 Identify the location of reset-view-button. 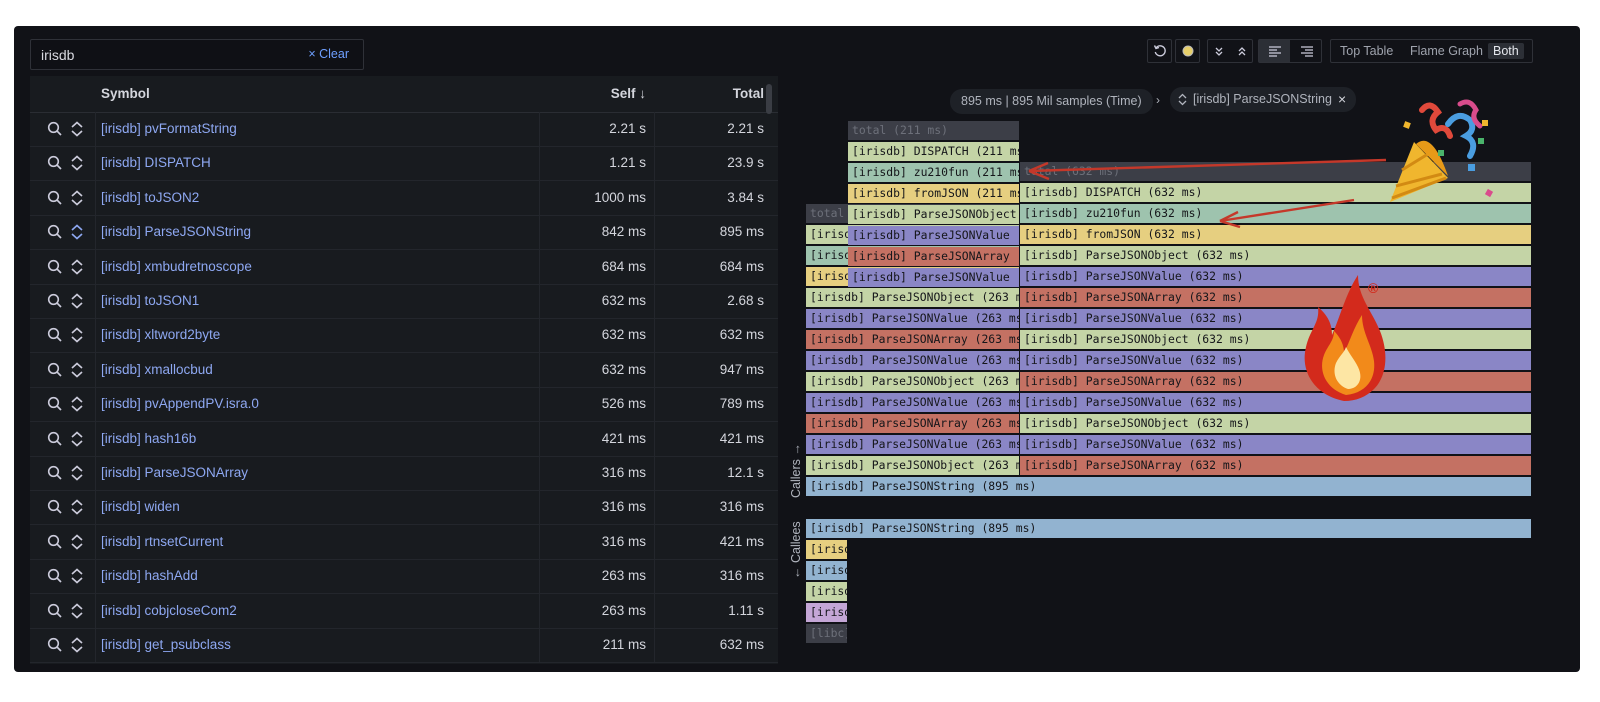
(1159, 51).